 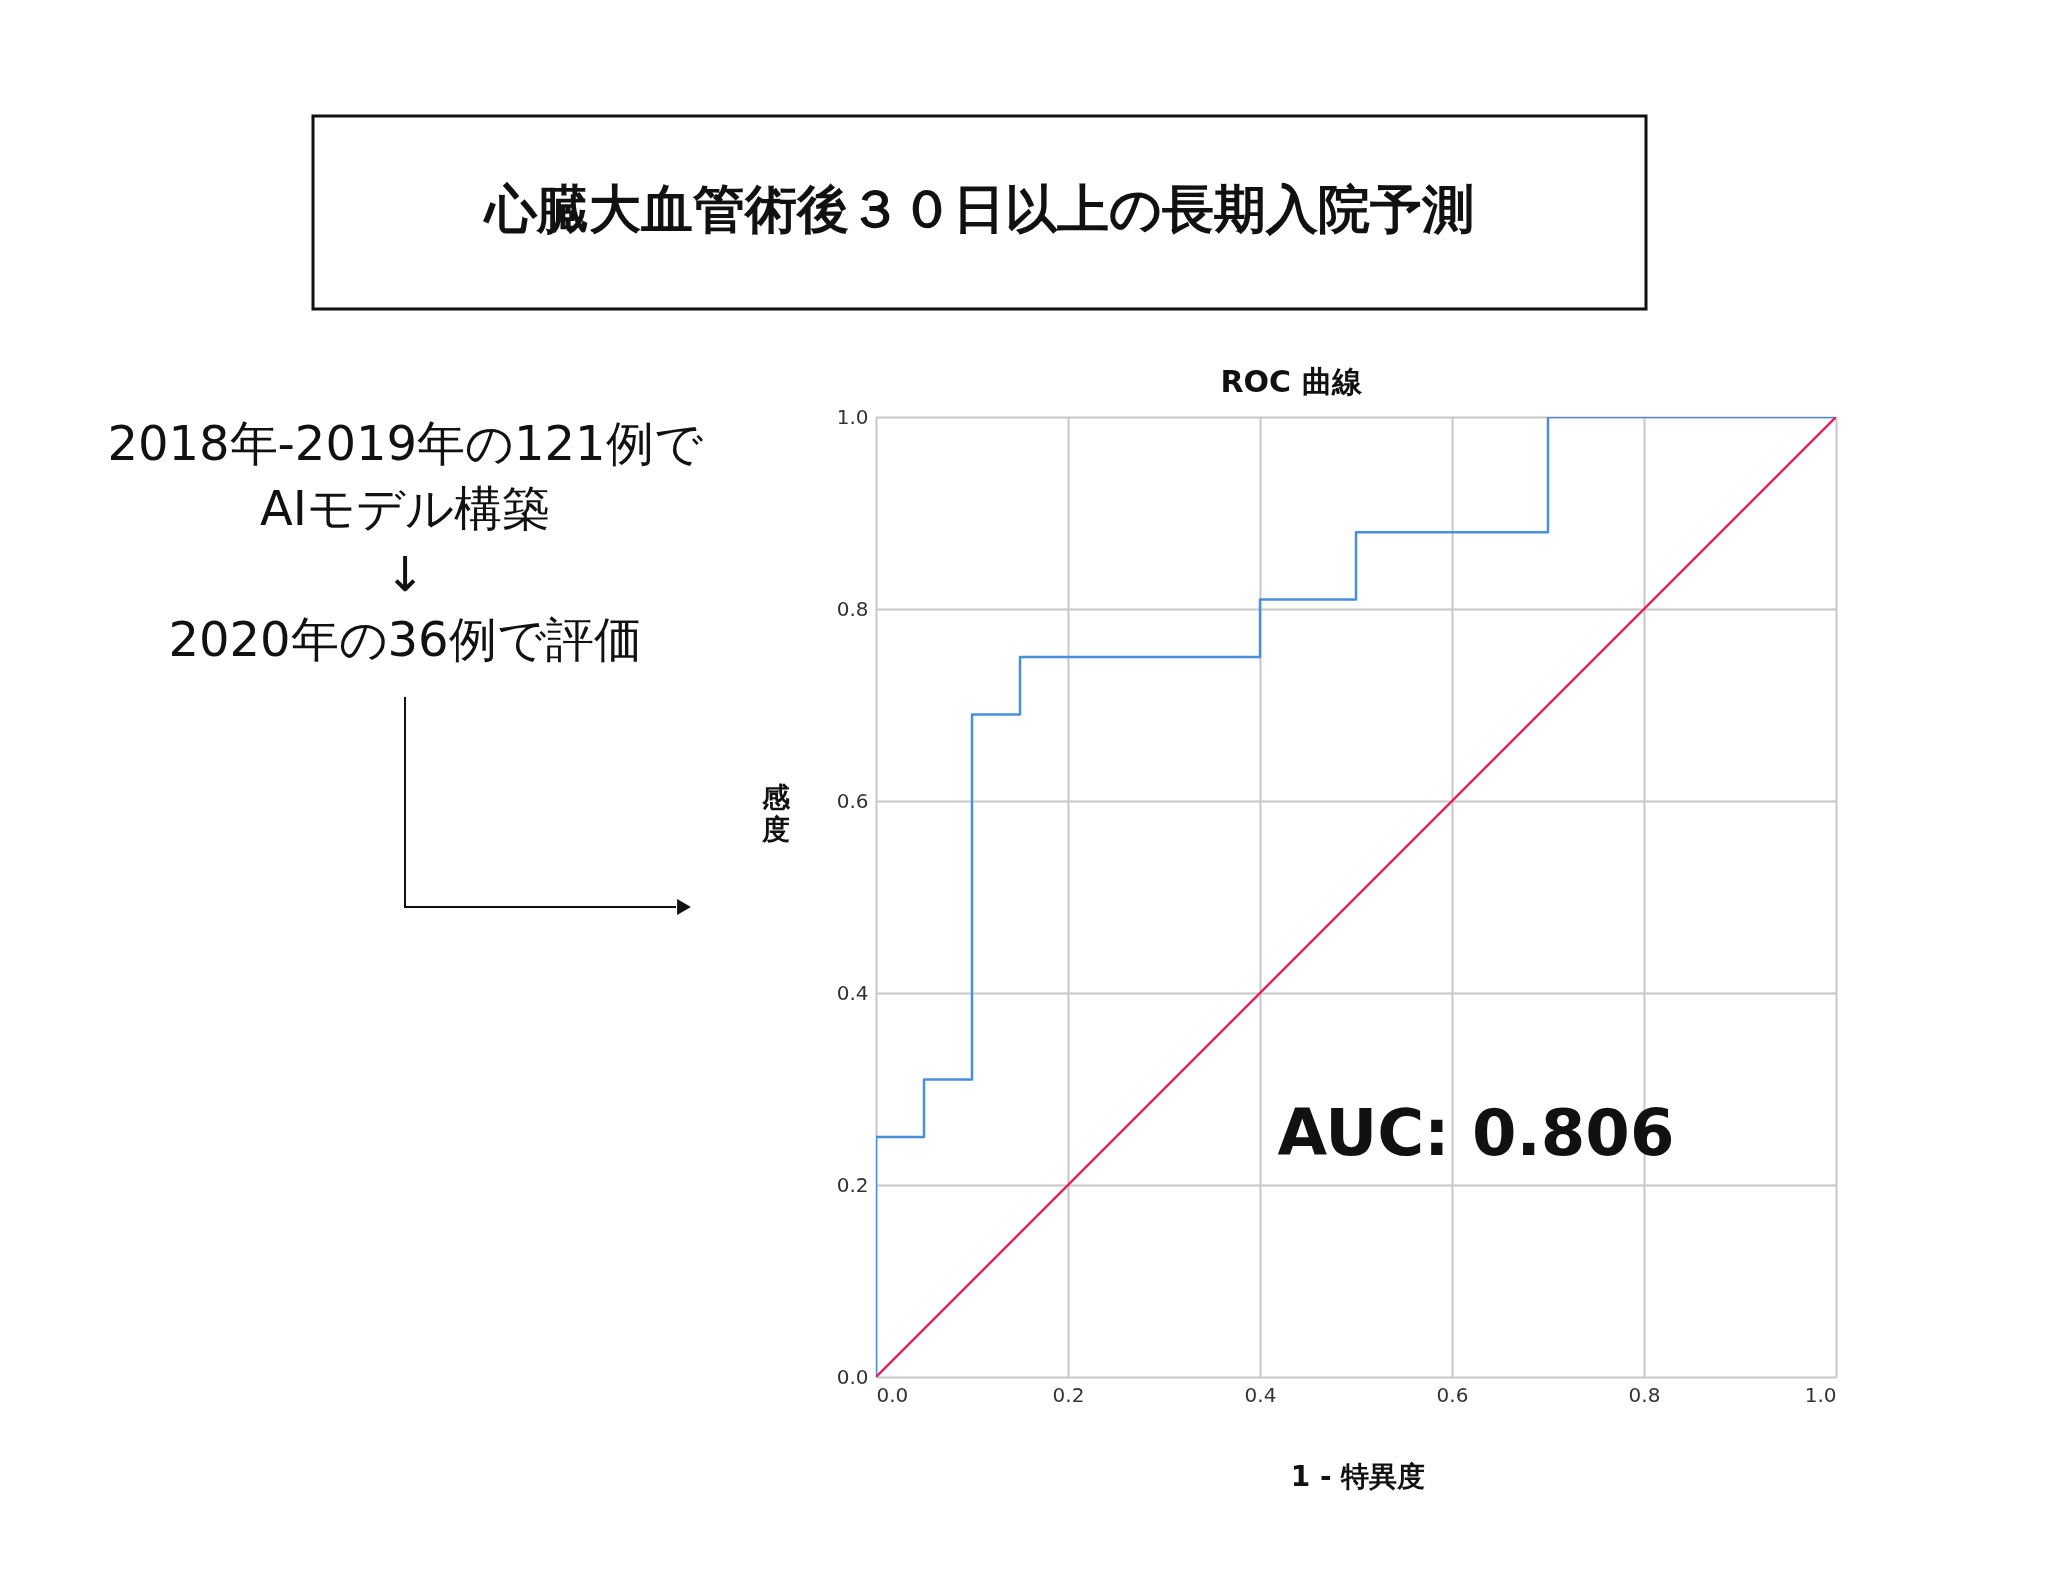 What do you see at coordinates (852, 1376) in the screenshot?
I see `y-tick-label: 0.0` at bounding box center [852, 1376].